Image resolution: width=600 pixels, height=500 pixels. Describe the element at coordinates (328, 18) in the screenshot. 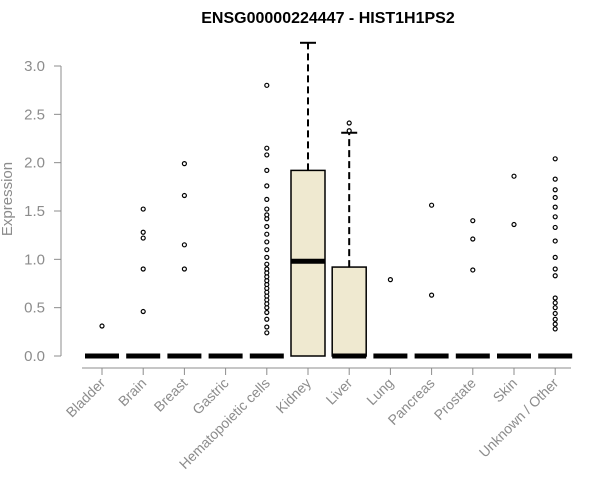

I see `chart-title: ENSG00000224447 - HIST1H1PS2` at that location.